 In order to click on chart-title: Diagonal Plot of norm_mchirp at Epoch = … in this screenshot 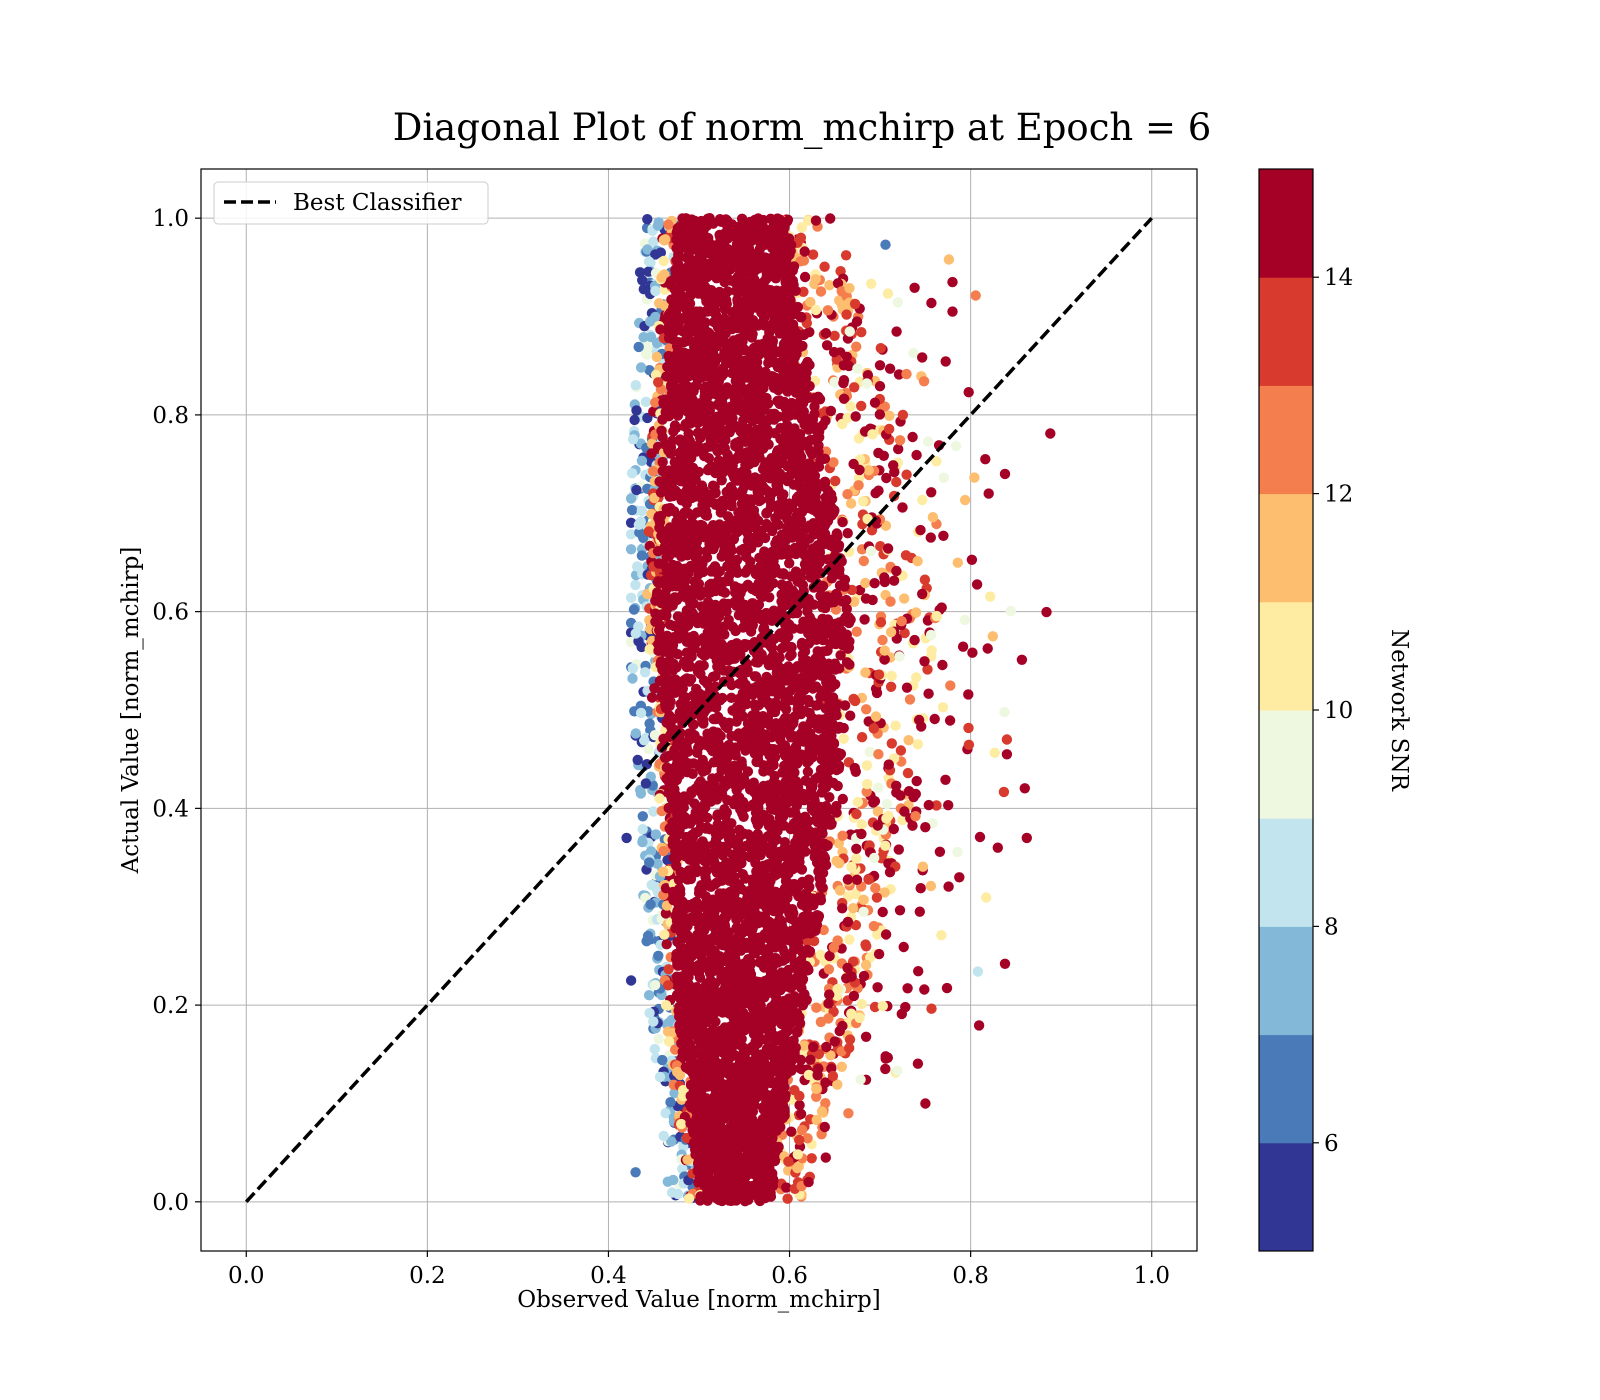, I will do `click(802, 128)`.